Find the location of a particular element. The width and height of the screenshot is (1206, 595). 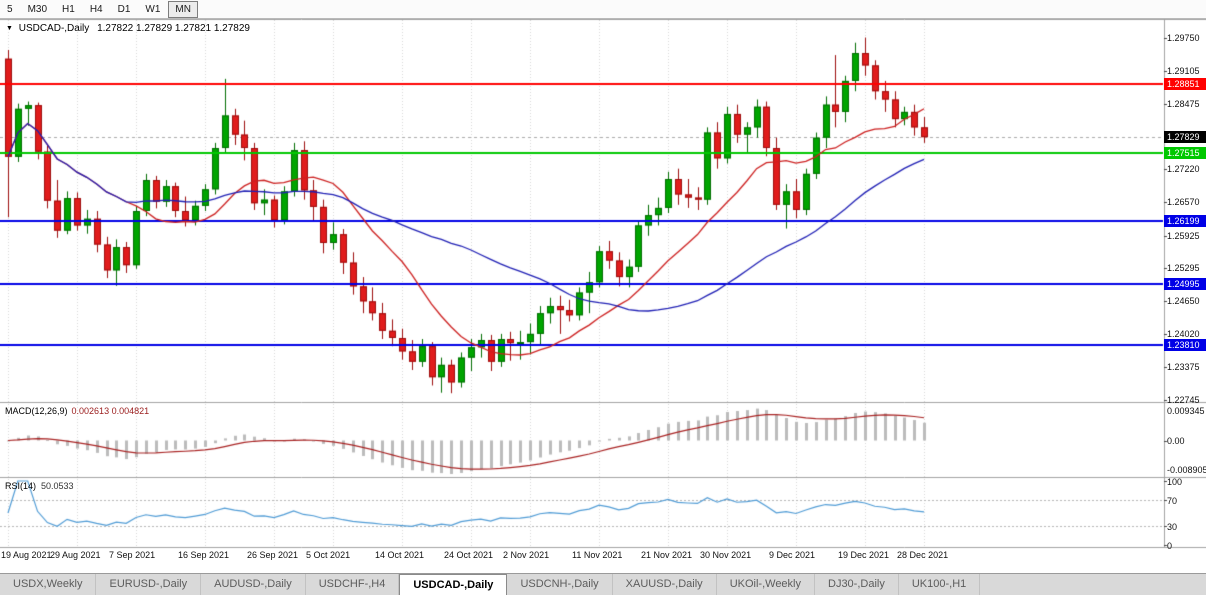

timeframe-toolbar: 5 M30 H1 H4 D1 W1 MN is located at coordinates (603, 9).